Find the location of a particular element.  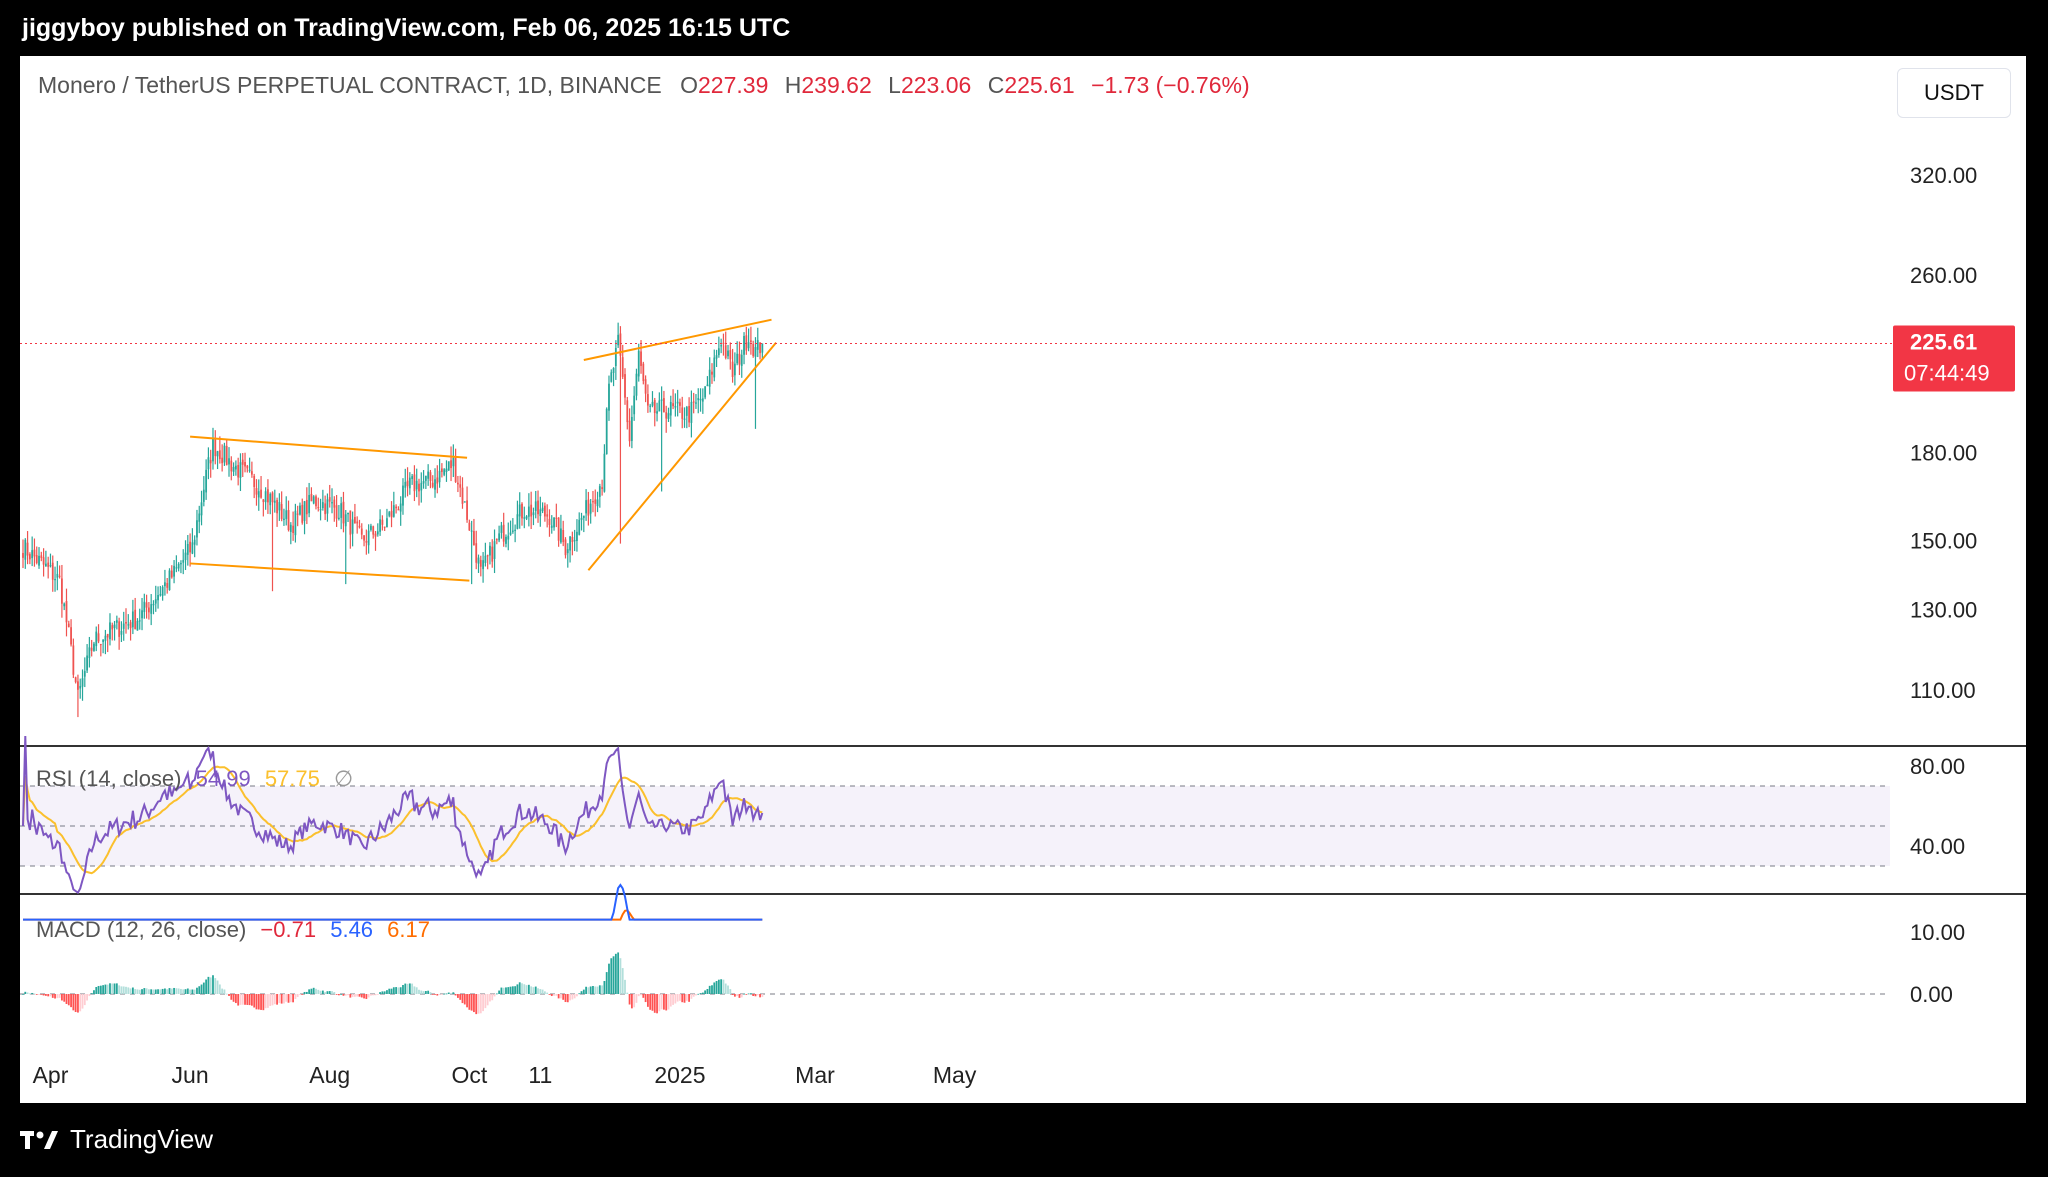

currency-button: USDT is located at coordinates (1954, 93).